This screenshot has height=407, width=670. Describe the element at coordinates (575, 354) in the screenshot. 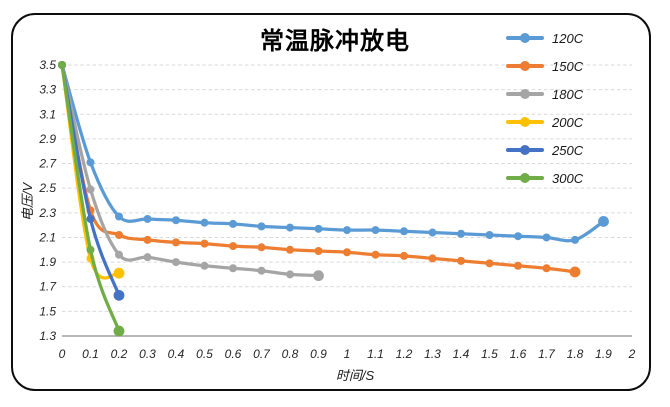

I see `x-tick-label: 1.8` at that location.